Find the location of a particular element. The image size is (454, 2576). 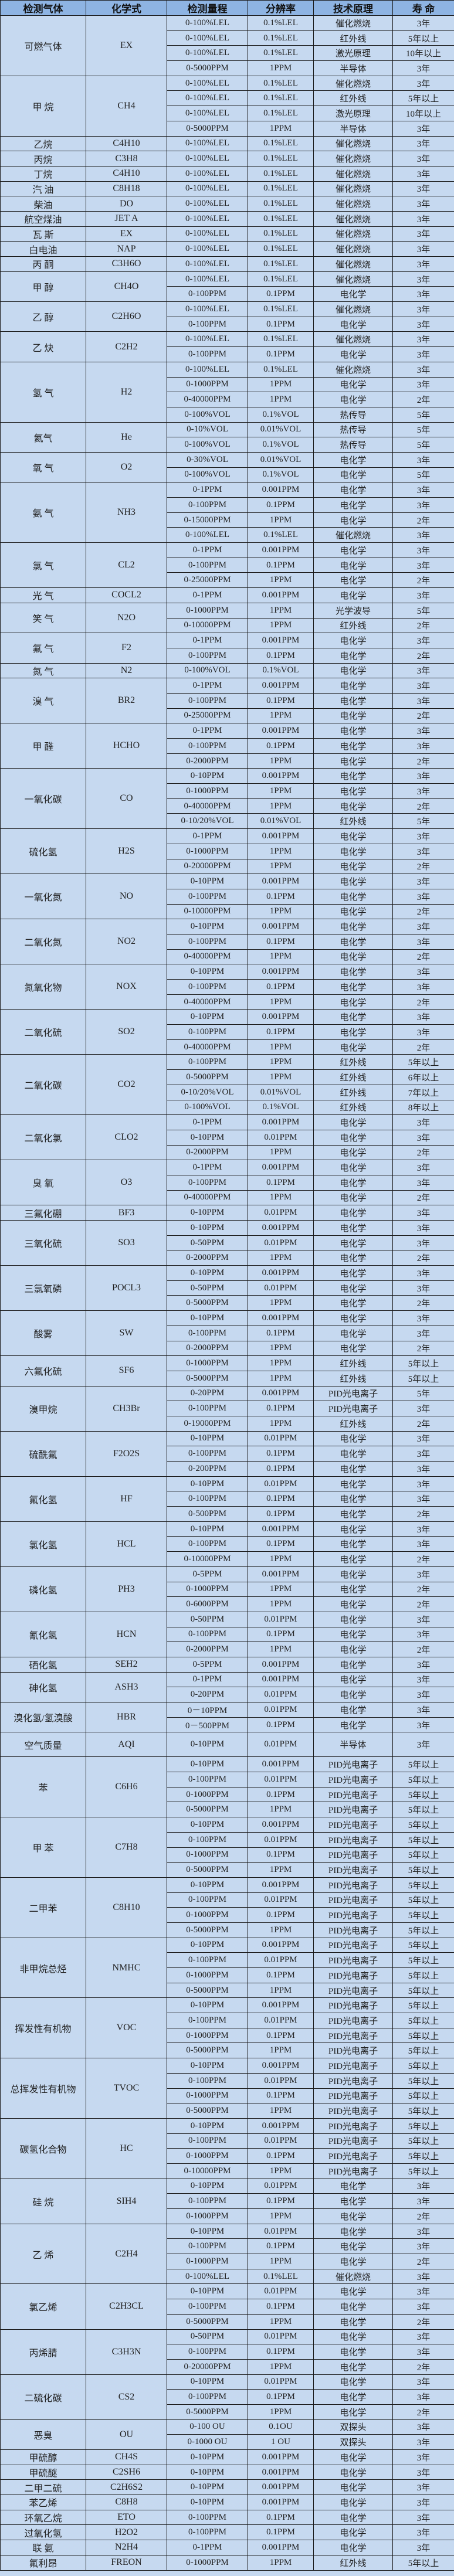

table-row: 瓦 斯 EX 0-100%LEL 0.1%LEL 催化燃烧 3年 is located at coordinates (227, 234).